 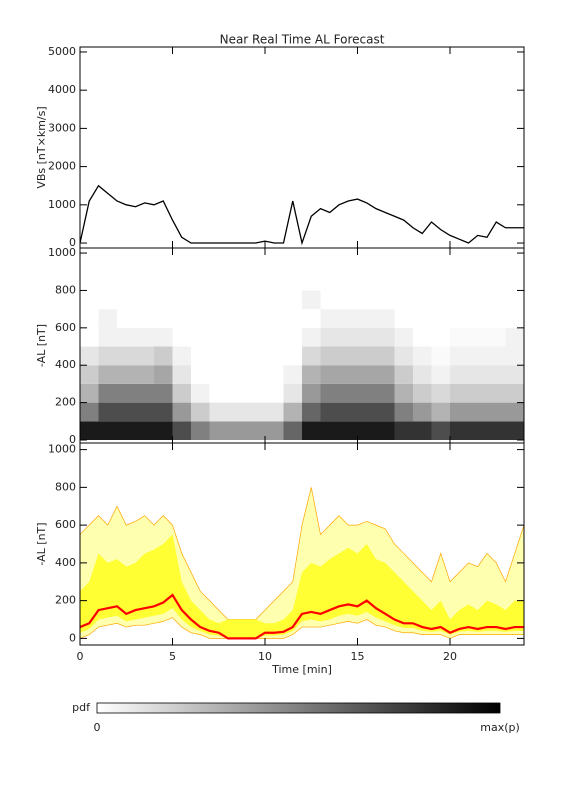 What do you see at coordinates (81, 707) in the screenshot?
I see `colorbar-label: pdf` at bounding box center [81, 707].